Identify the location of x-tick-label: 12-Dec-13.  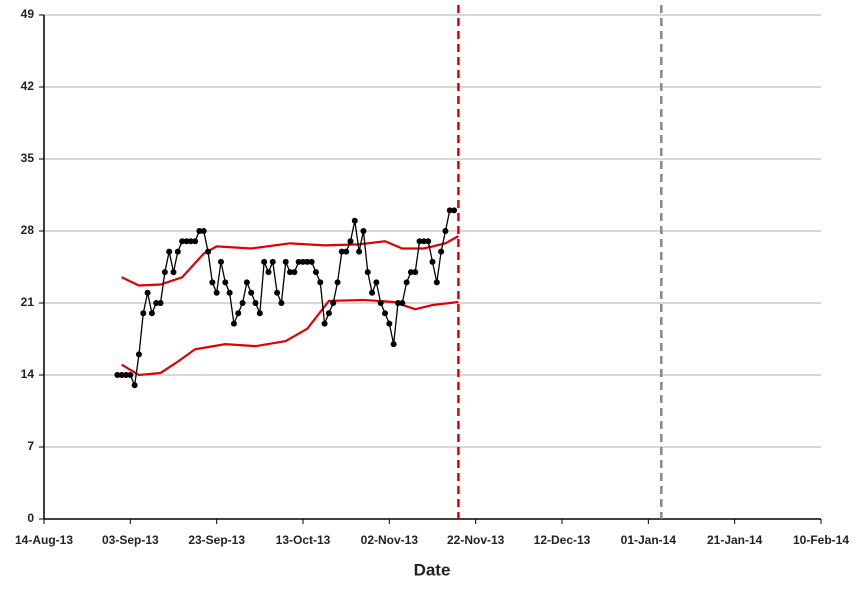
(562, 540).